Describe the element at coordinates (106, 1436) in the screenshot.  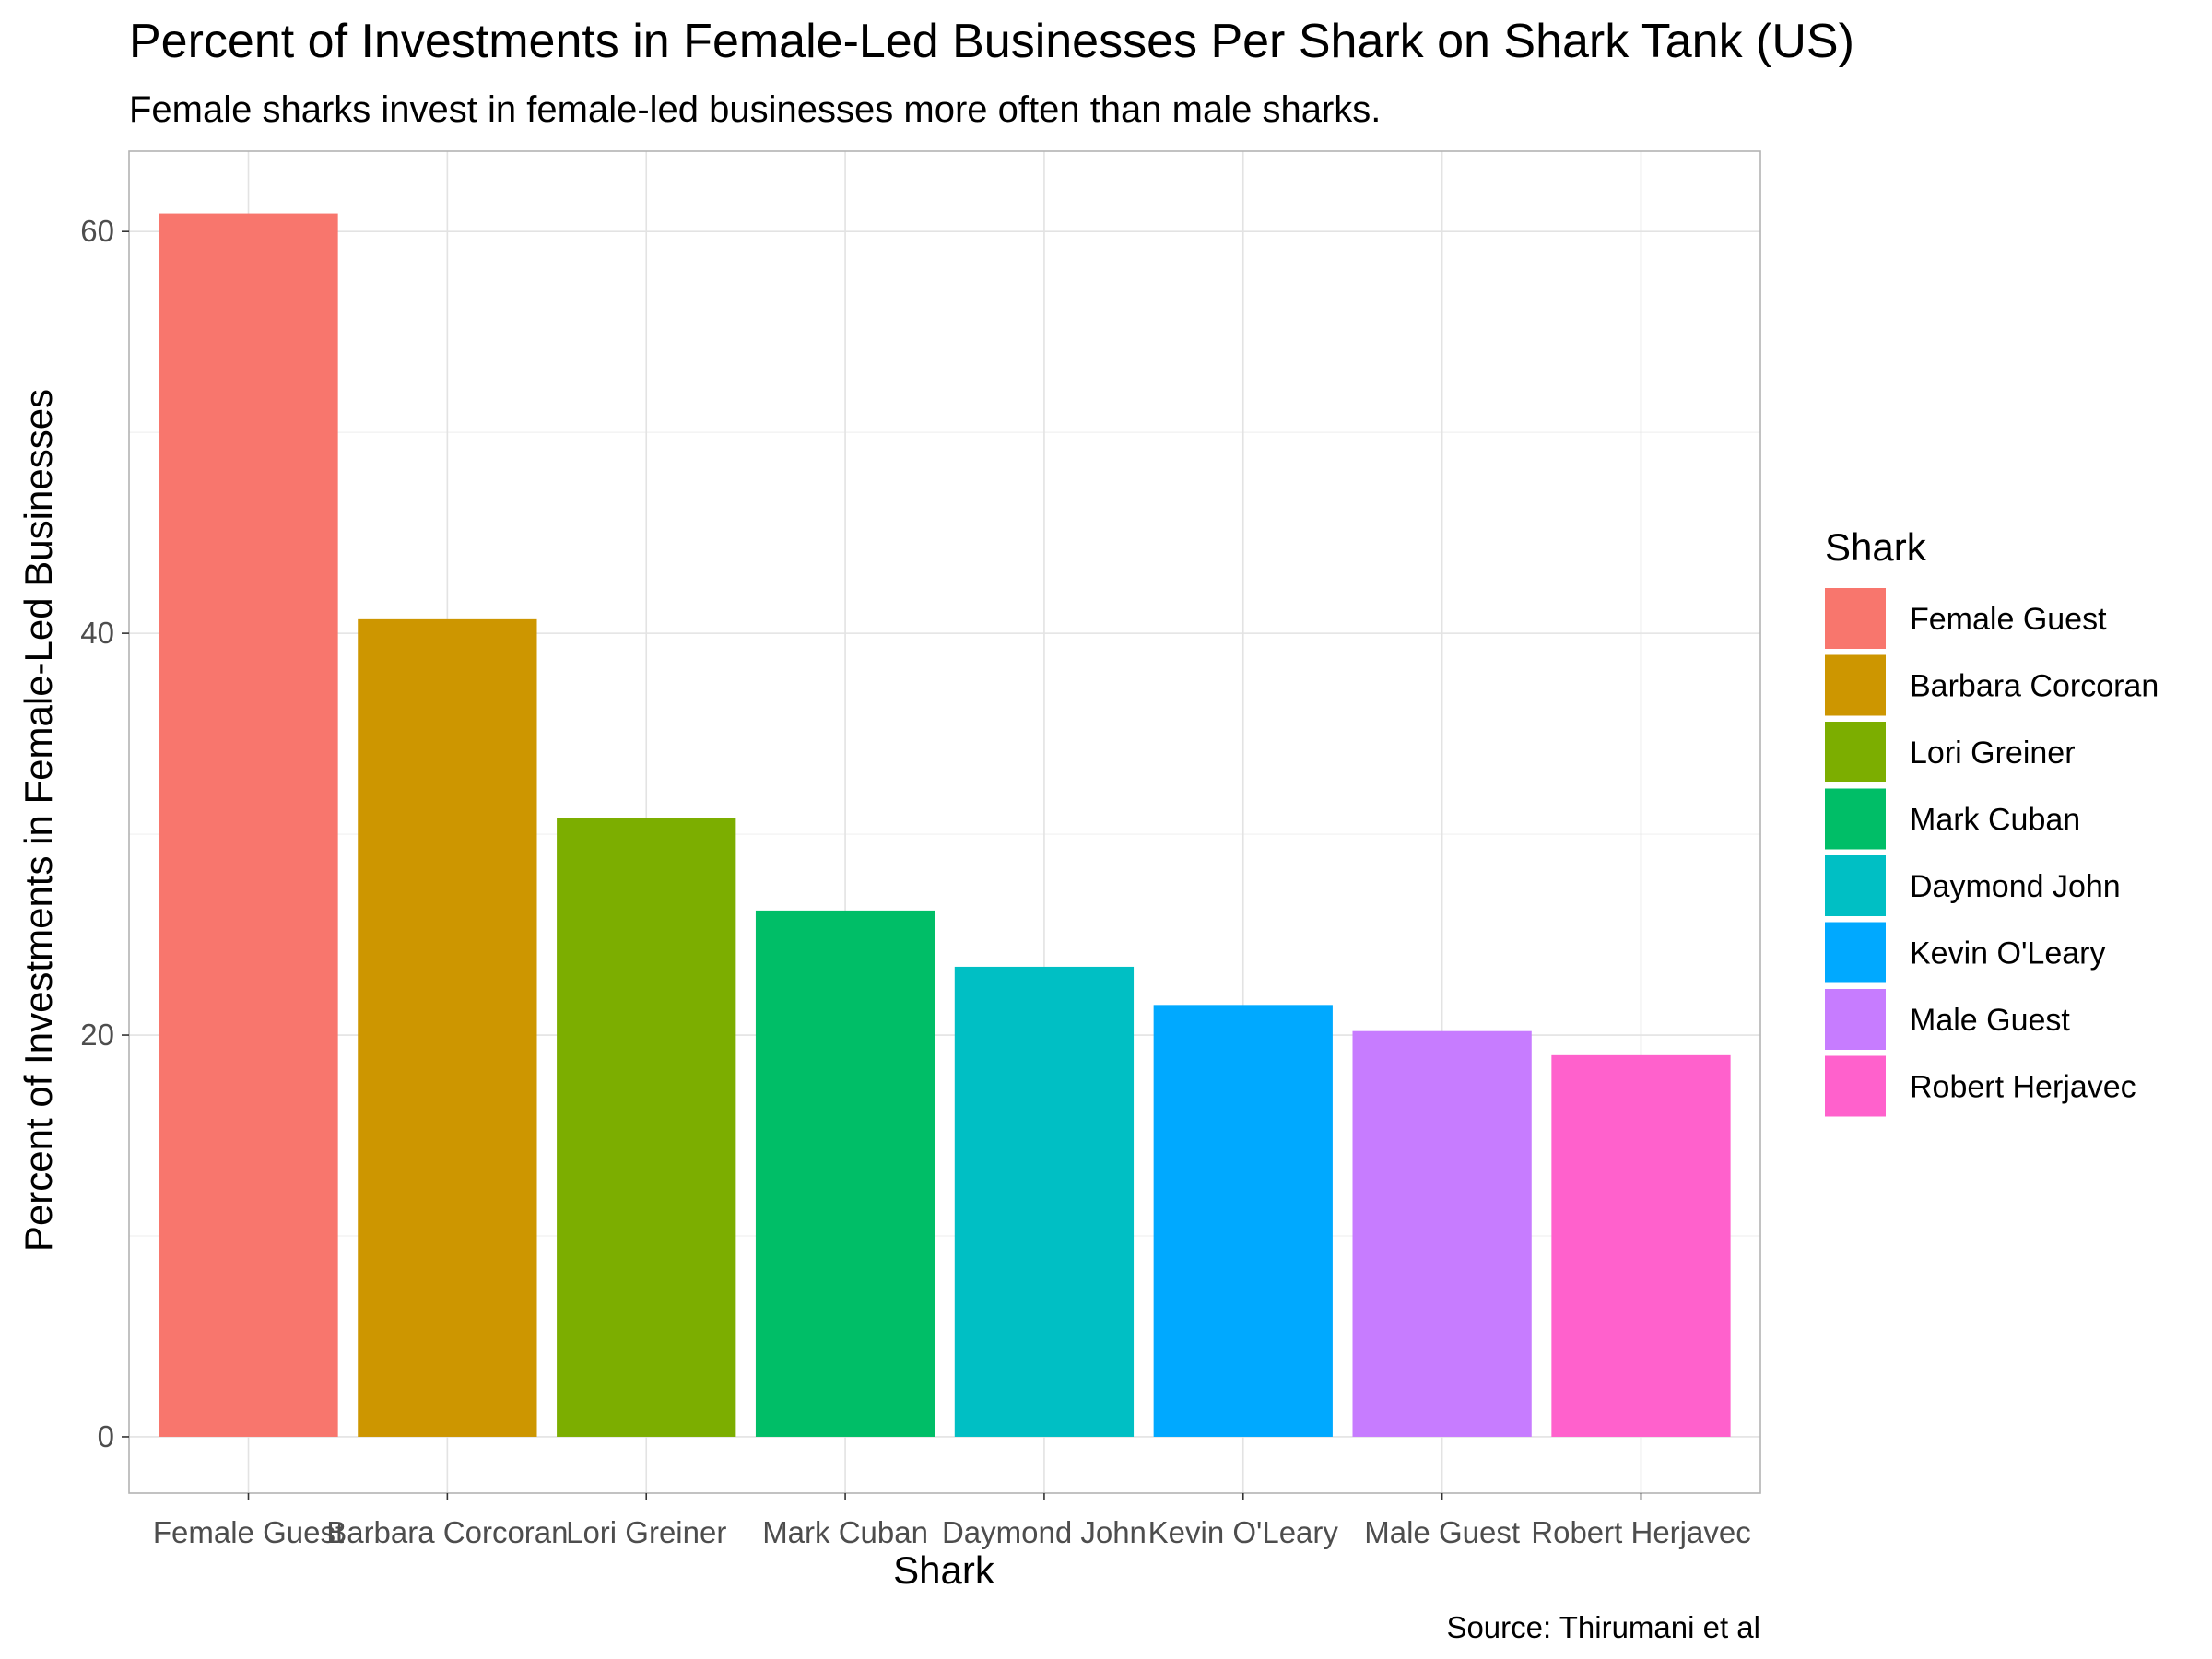
I see `y-tick-label: 0` at that location.